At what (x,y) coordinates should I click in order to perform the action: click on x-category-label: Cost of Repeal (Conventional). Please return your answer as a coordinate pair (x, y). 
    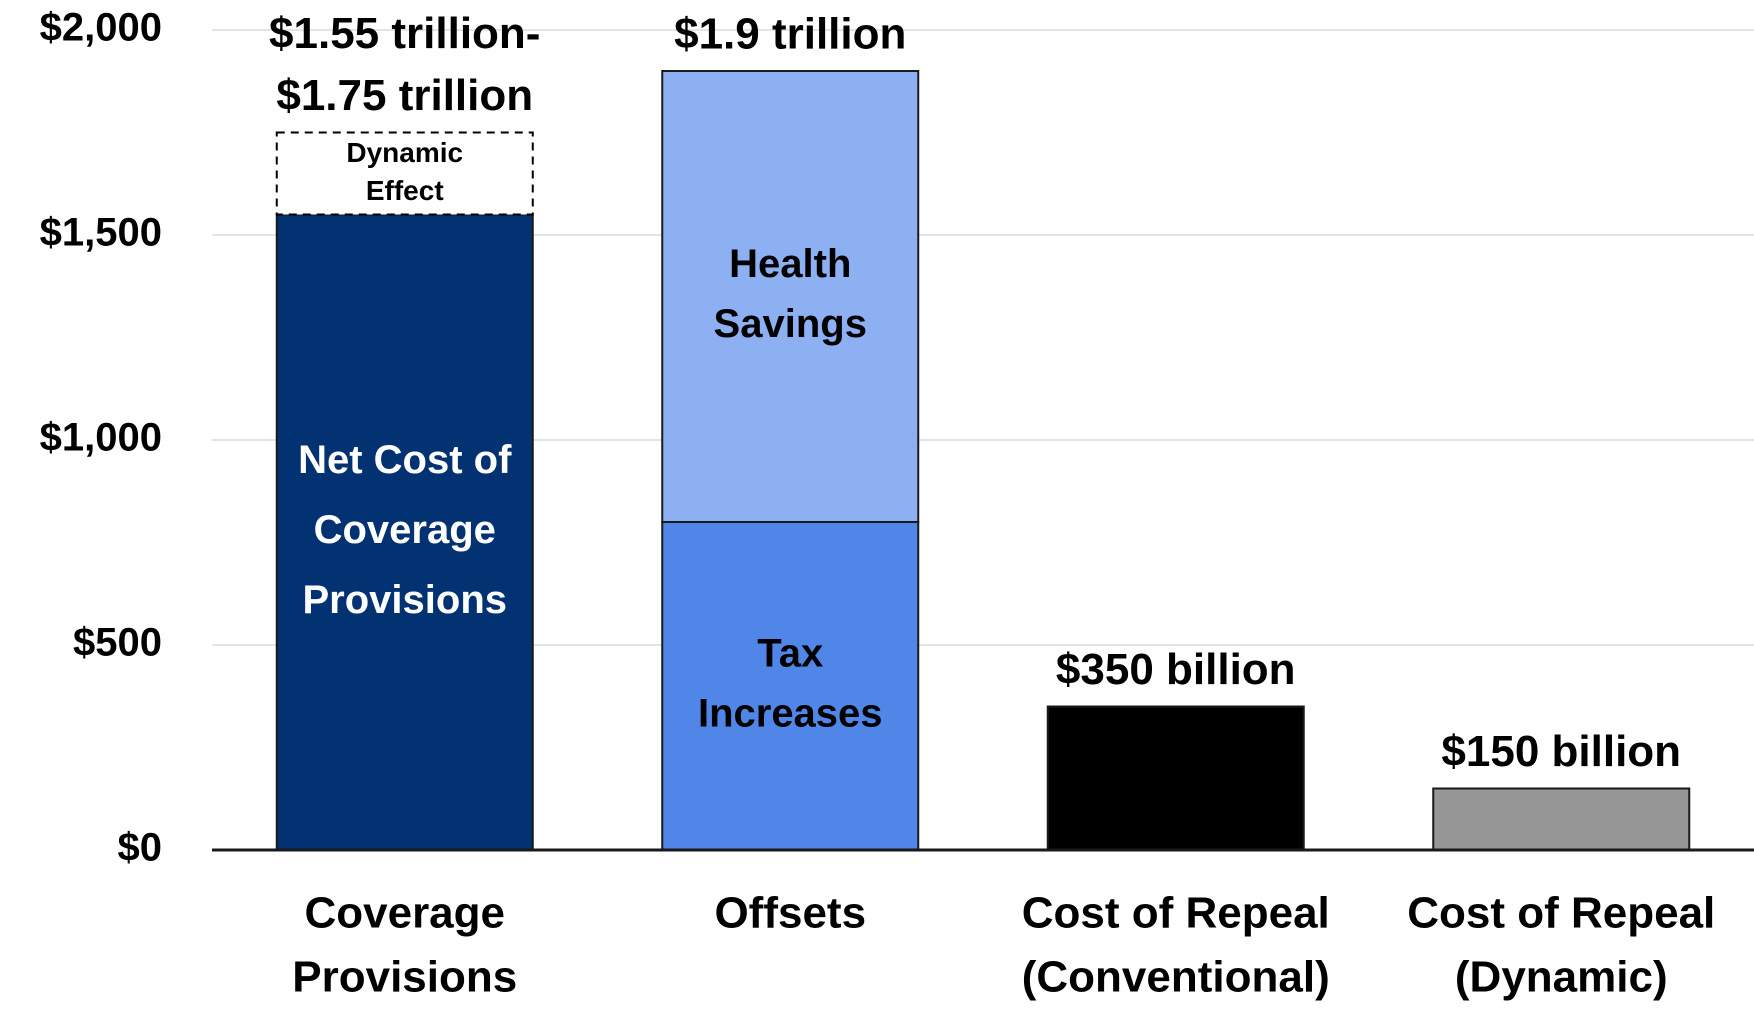
    Looking at the image, I should click on (1176, 945).